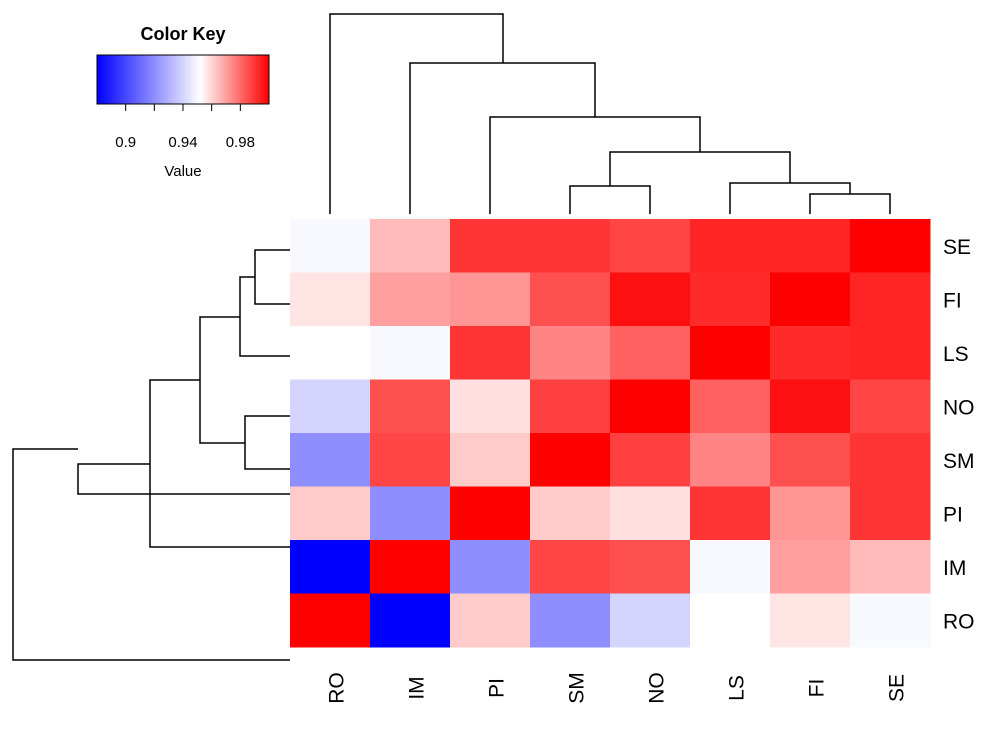  I want to click on column-label-sm: SM, so click(577, 688).